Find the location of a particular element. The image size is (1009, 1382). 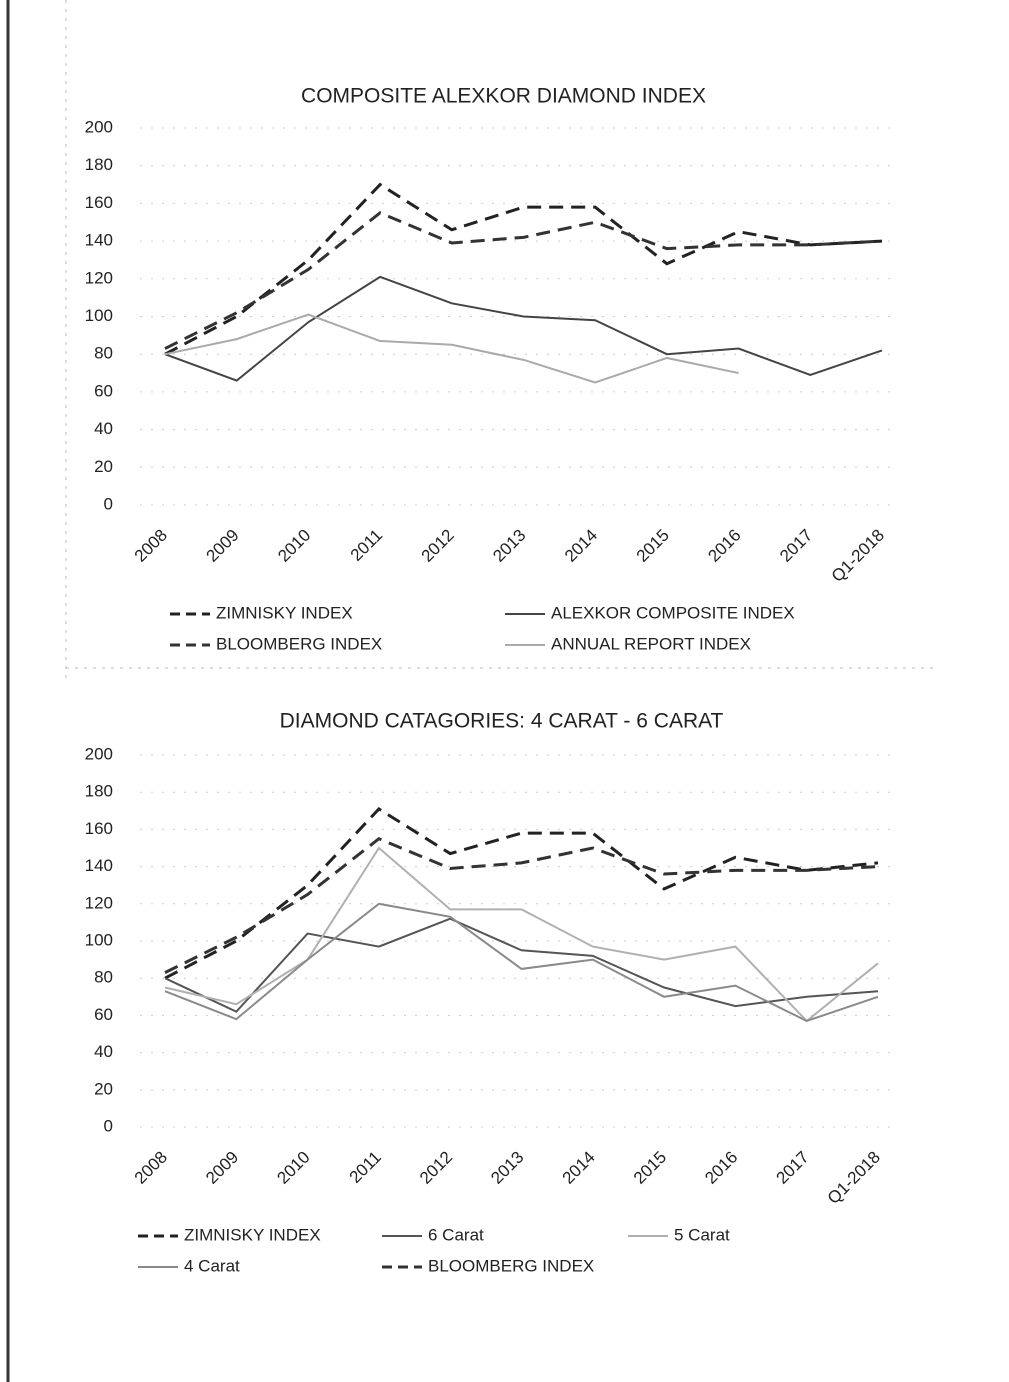

chart-title: DIAMOND CATAGORIES: 4 CARAT - 6 CARAT is located at coordinates (502, 721).